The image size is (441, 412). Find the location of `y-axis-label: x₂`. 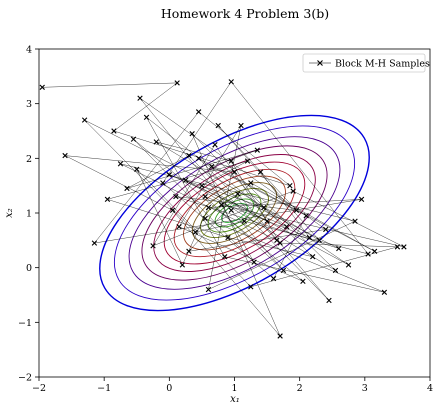

y-axis-label: x₂ is located at coordinates (9, 213).